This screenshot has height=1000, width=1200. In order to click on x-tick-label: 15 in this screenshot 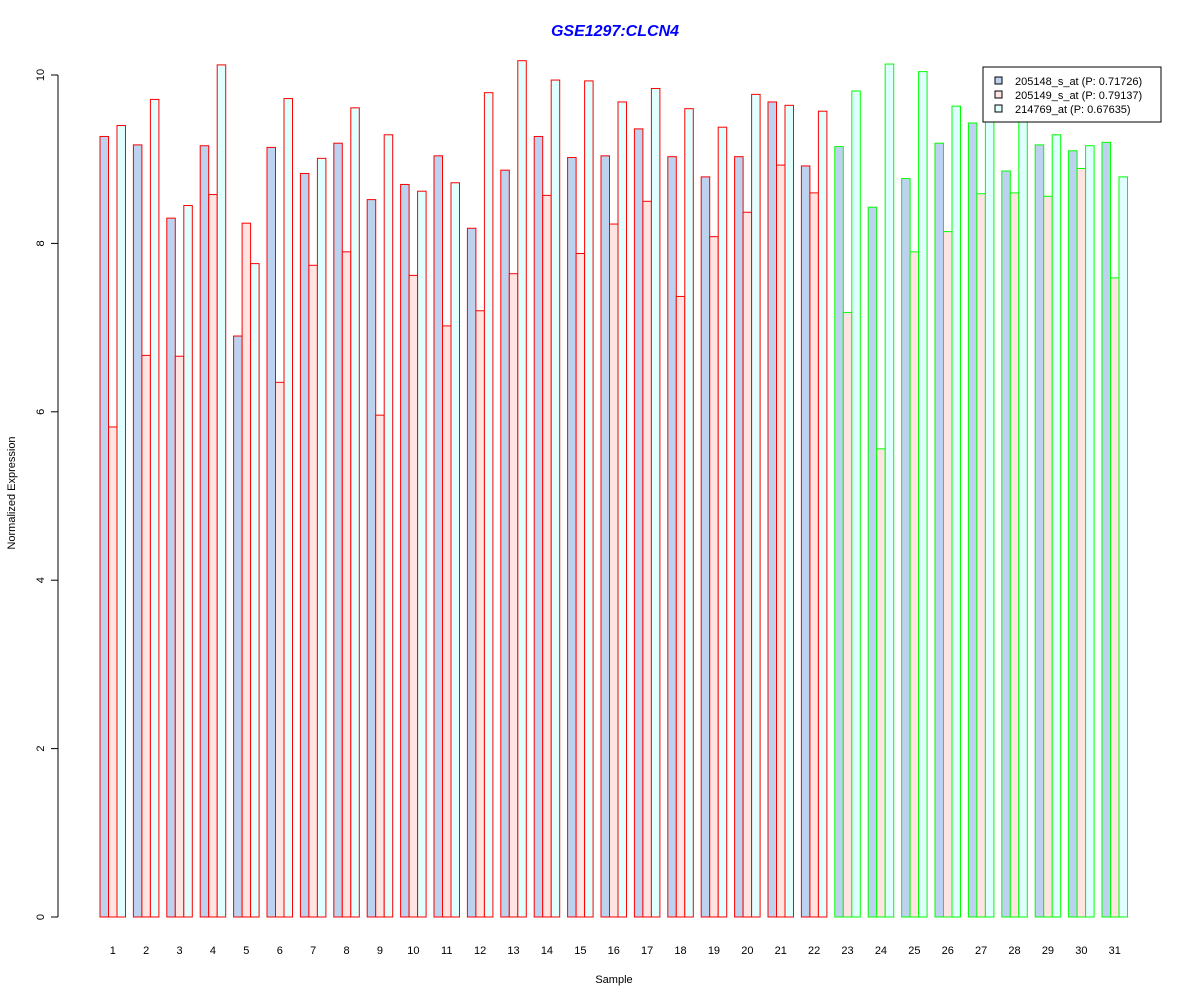, I will do `click(580, 951)`.